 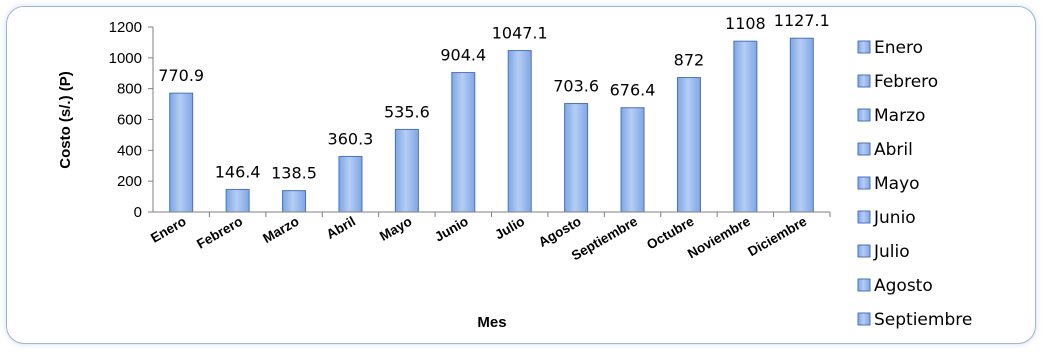 What do you see at coordinates (719, 237) in the screenshot?
I see `x-tick-label: Noviembre` at bounding box center [719, 237].